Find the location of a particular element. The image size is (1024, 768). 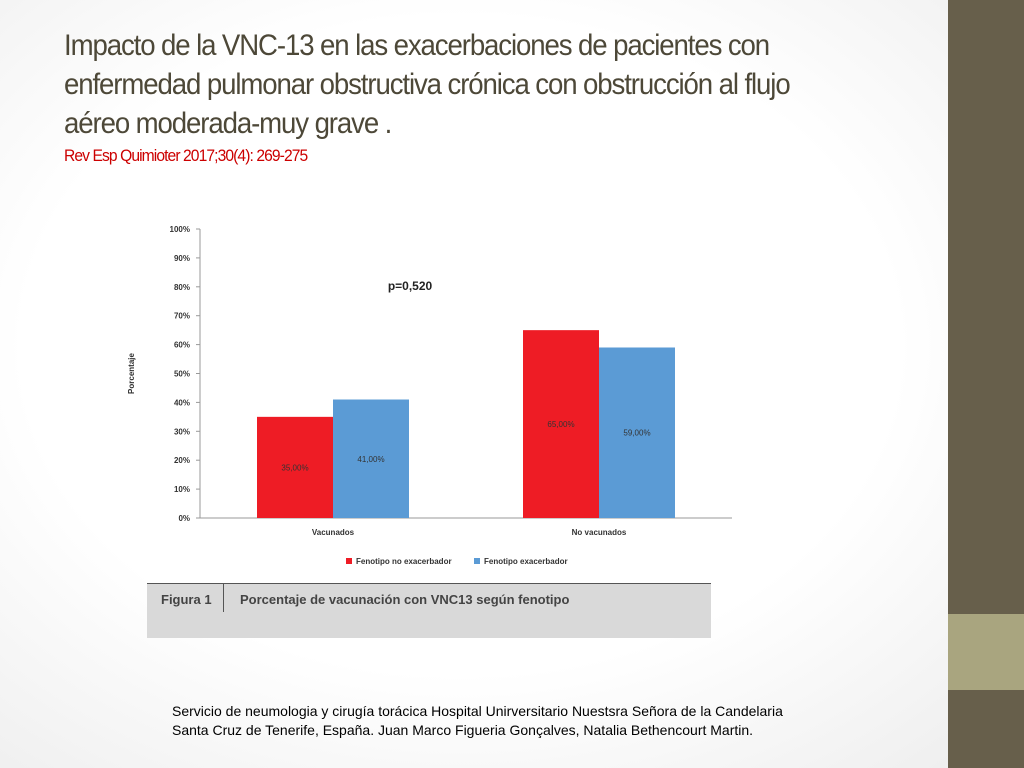

legend-label: Fenotipo no exacerbador is located at coordinates (404, 561).